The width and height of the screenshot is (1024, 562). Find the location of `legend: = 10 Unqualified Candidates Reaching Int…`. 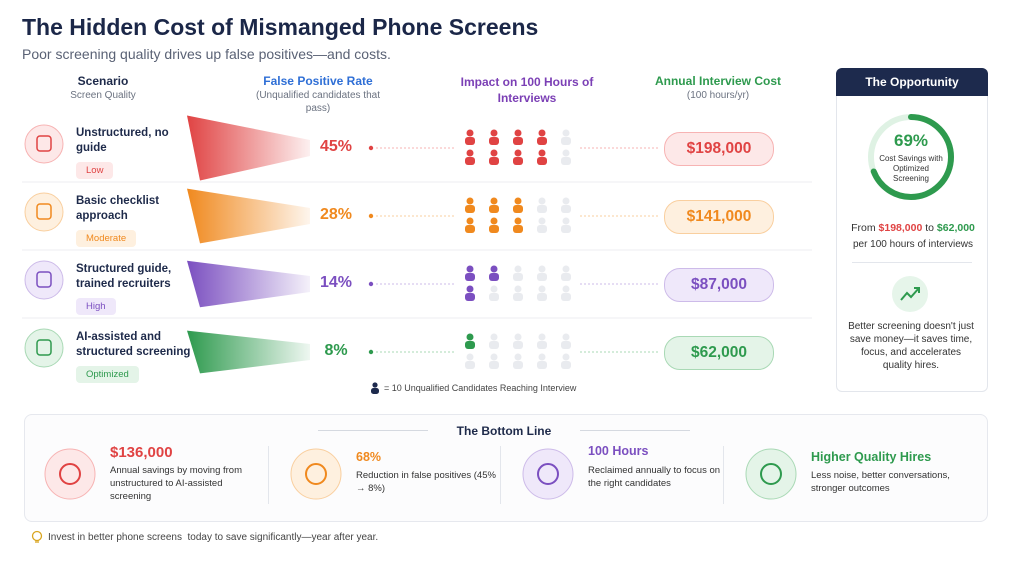

legend: = 10 Unqualified Candidates Reaching Int… is located at coordinates (473, 388).